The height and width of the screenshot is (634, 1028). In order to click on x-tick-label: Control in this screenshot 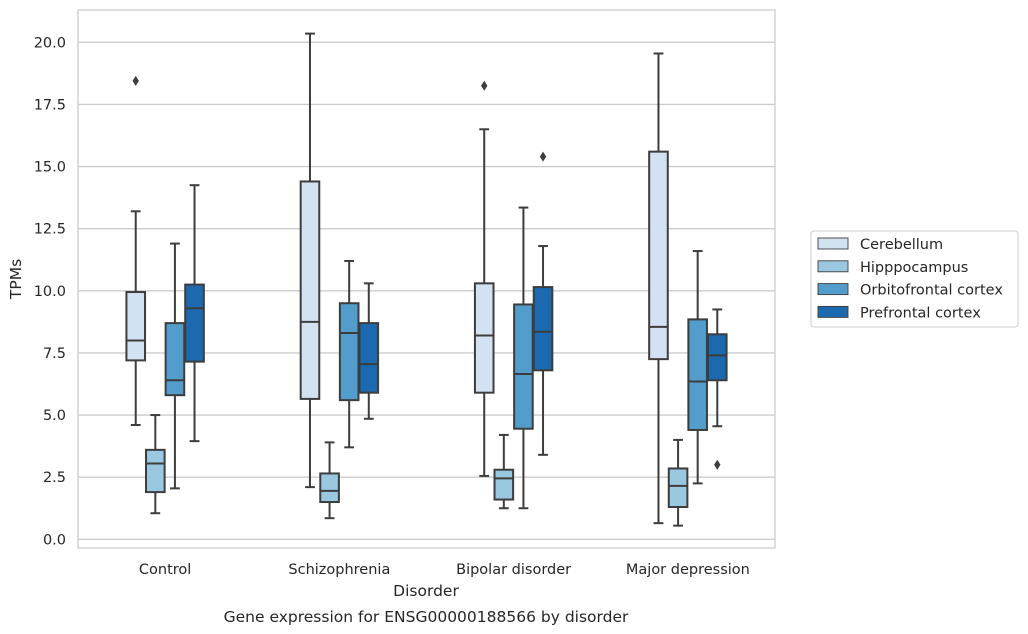, I will do `click(165, 570)`.